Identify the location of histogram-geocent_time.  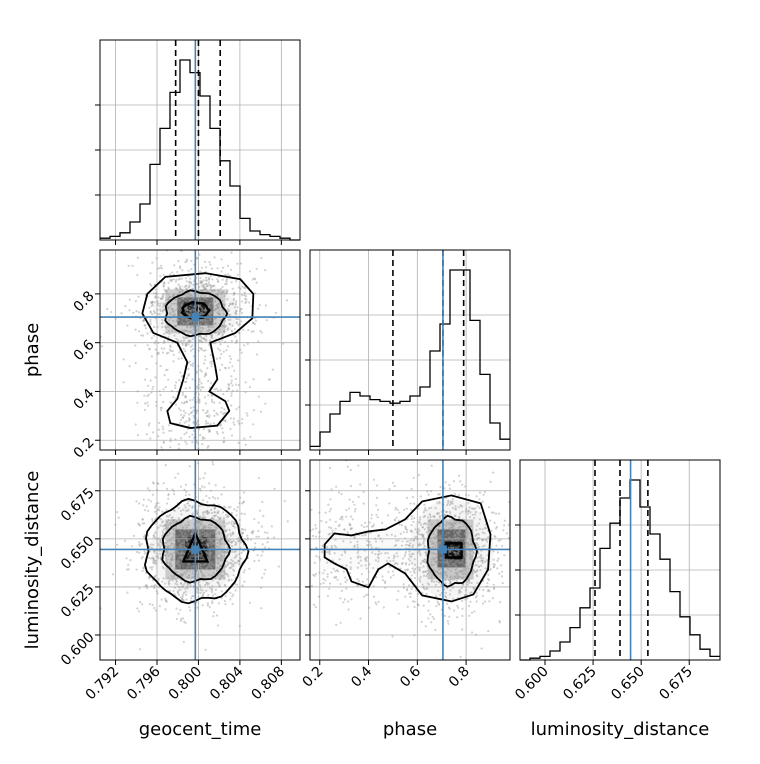
(200, 150).